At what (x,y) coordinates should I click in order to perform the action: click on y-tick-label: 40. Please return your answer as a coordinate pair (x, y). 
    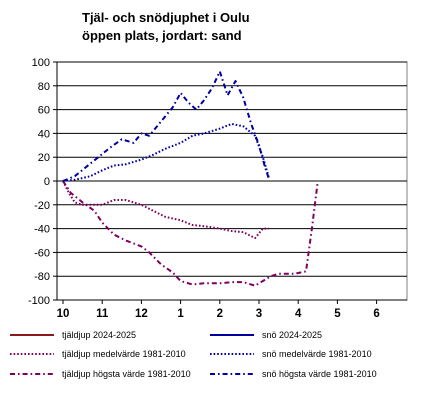
    Looking at the image, I should click on (44, 134).